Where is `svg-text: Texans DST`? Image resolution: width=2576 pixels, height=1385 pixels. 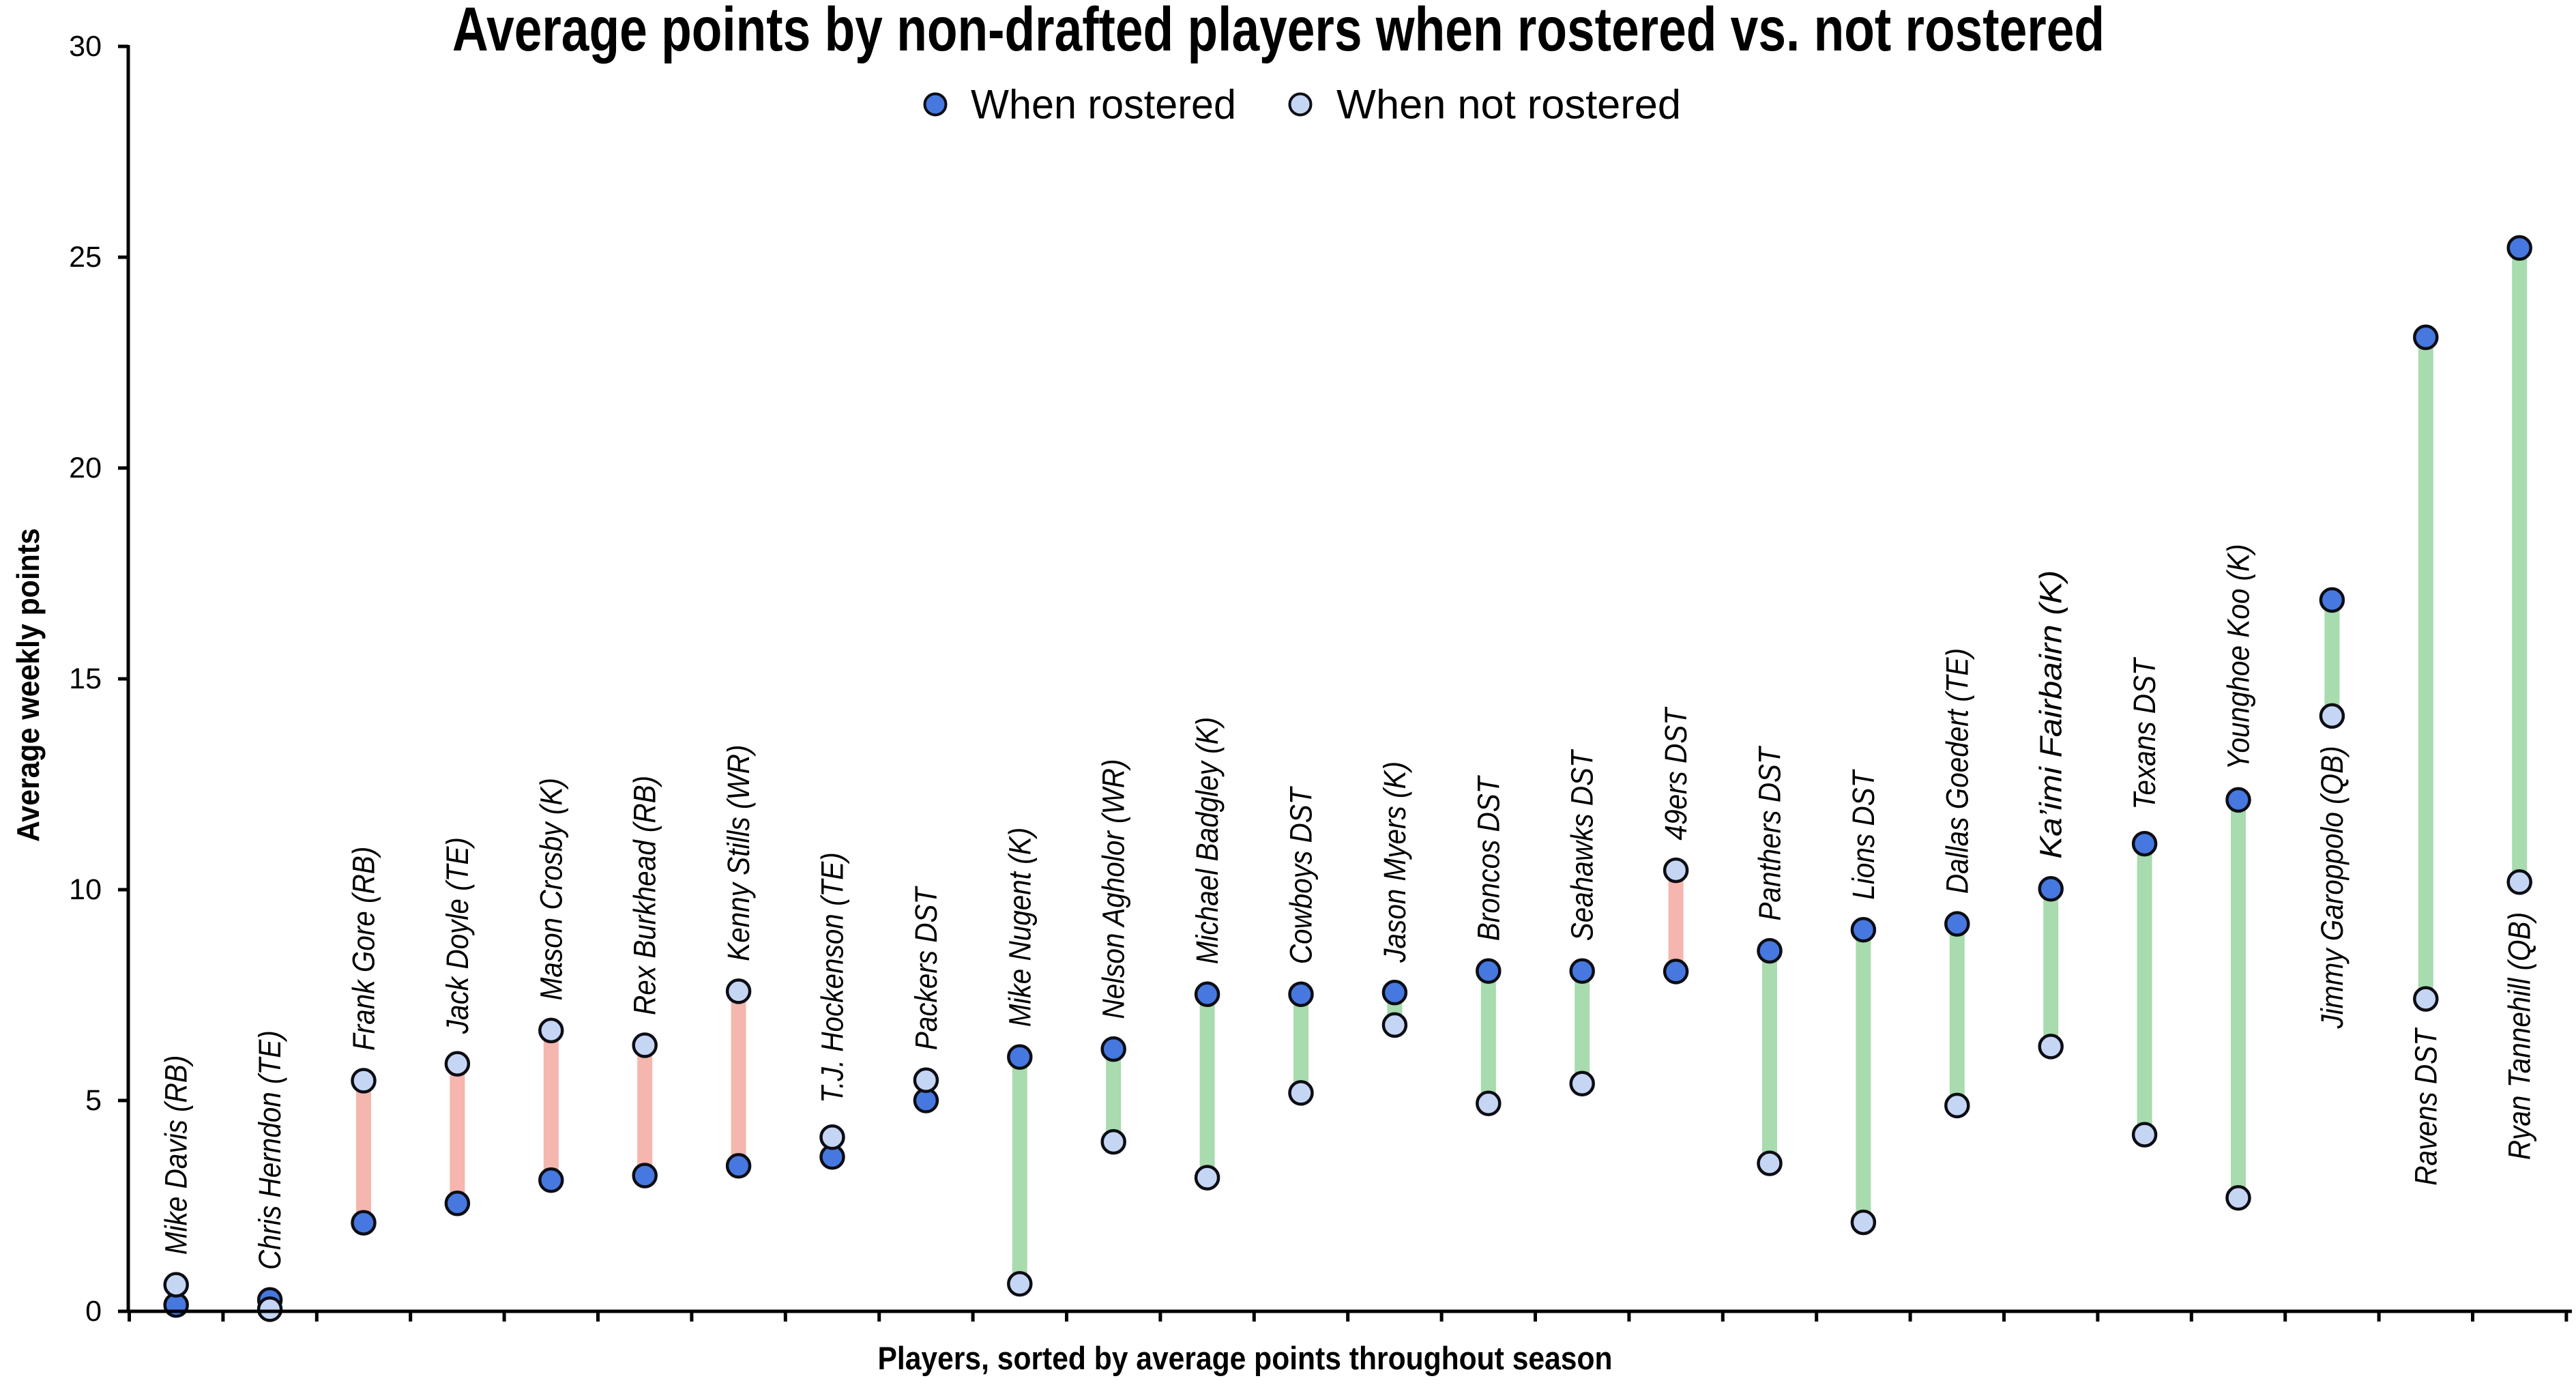 svg-text: Texans DST is located at coordinates (2144, 733).